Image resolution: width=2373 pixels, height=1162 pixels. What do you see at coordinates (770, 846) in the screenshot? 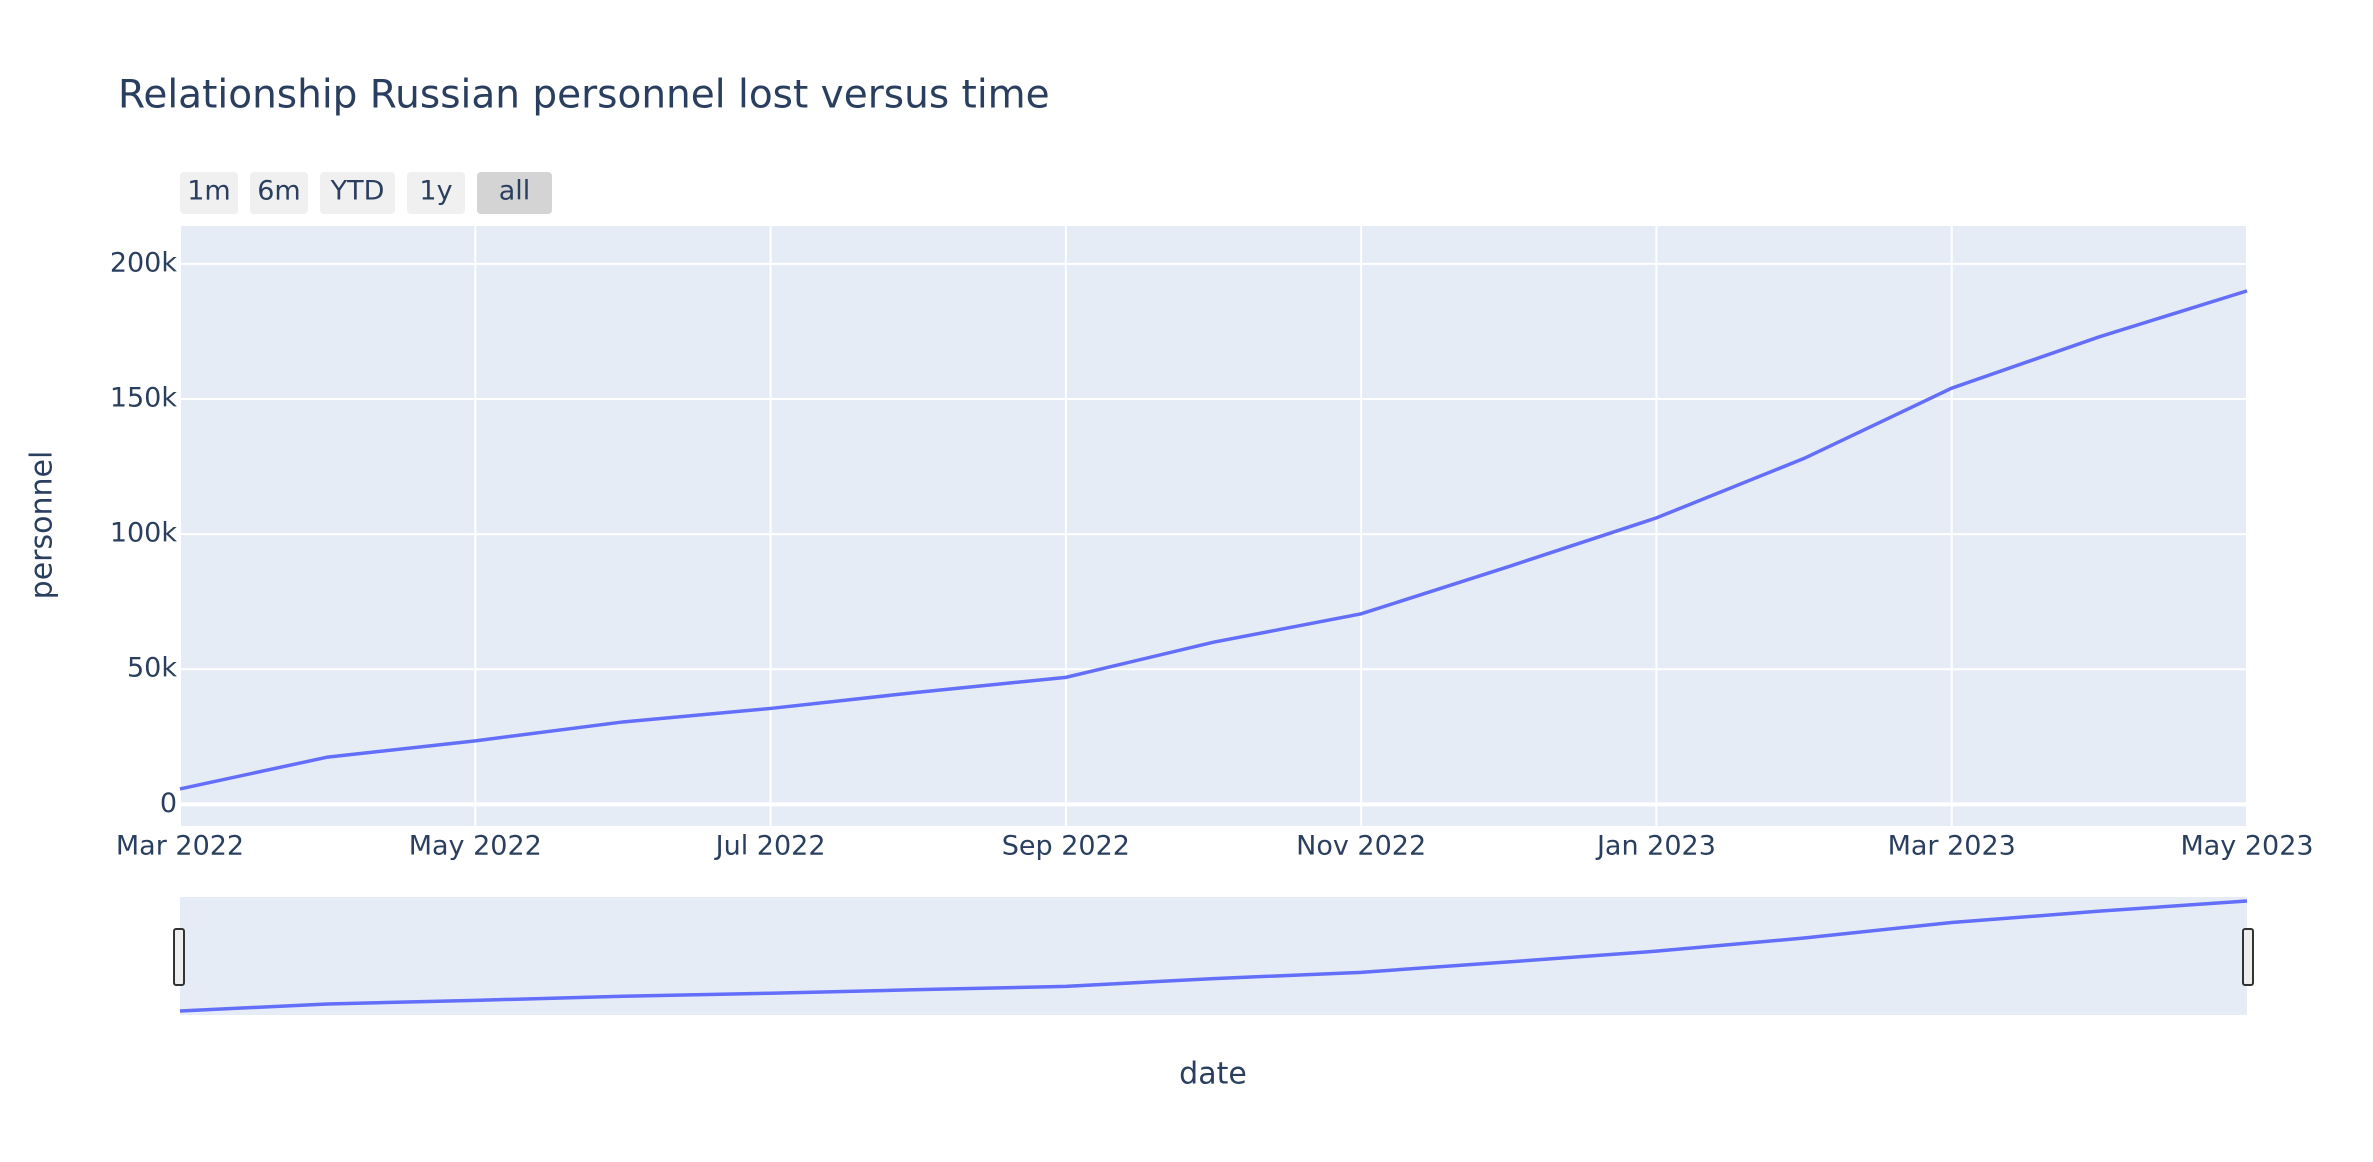
I see `x-tick-label: Jul 2022` at bounding box center [770, 846].